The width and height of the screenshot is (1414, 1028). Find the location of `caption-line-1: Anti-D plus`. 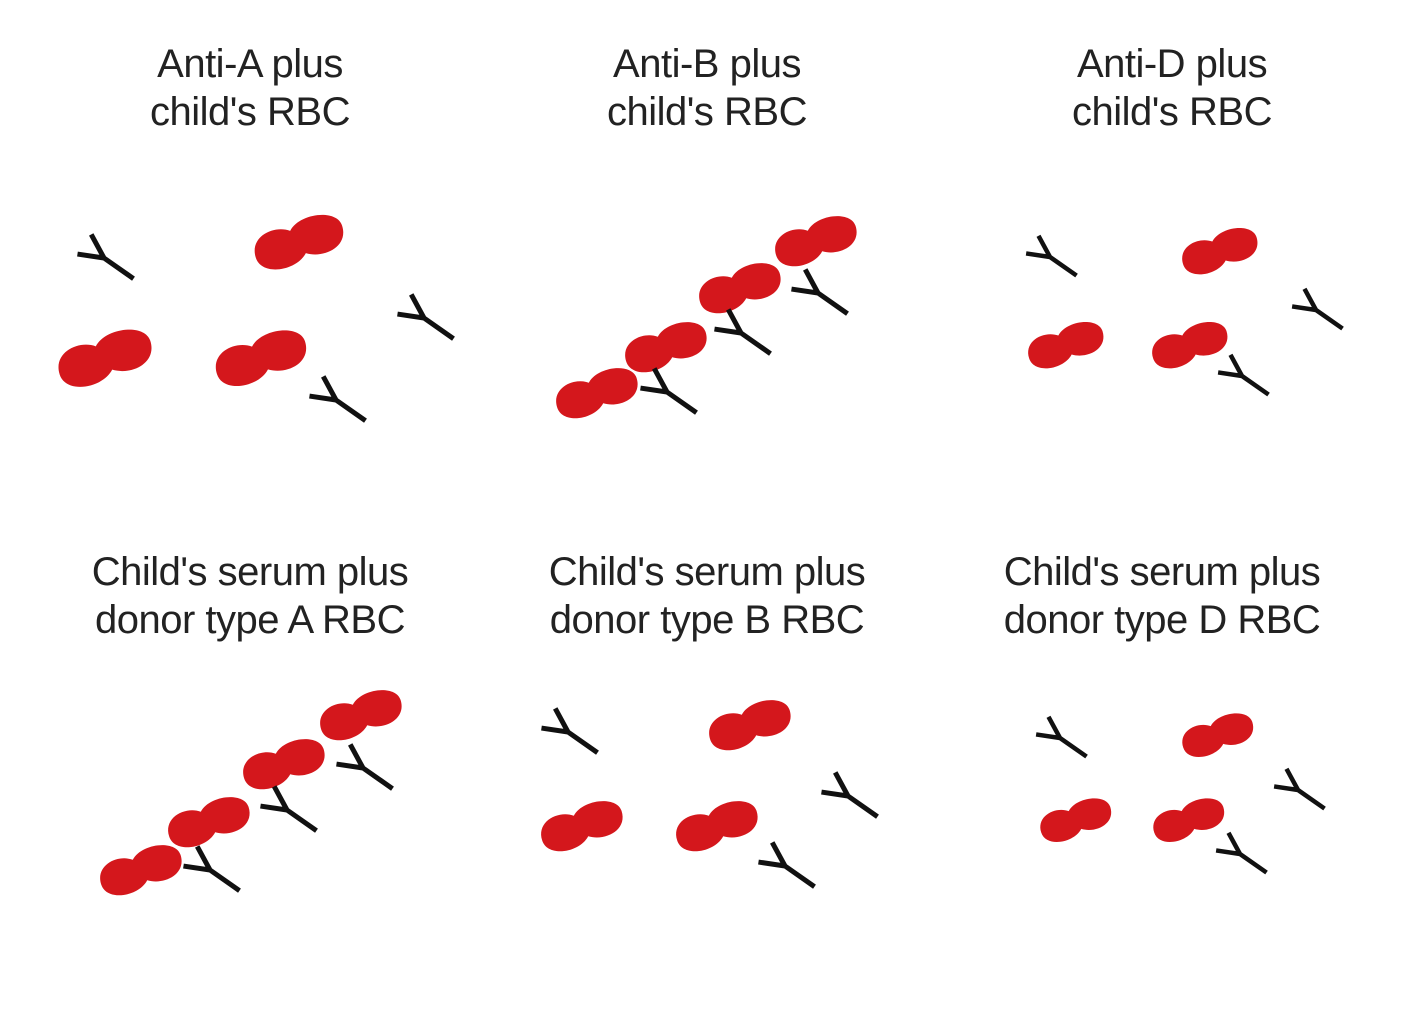

caption-line-1: Anti-D plus is located at coordinates (1172, 64).